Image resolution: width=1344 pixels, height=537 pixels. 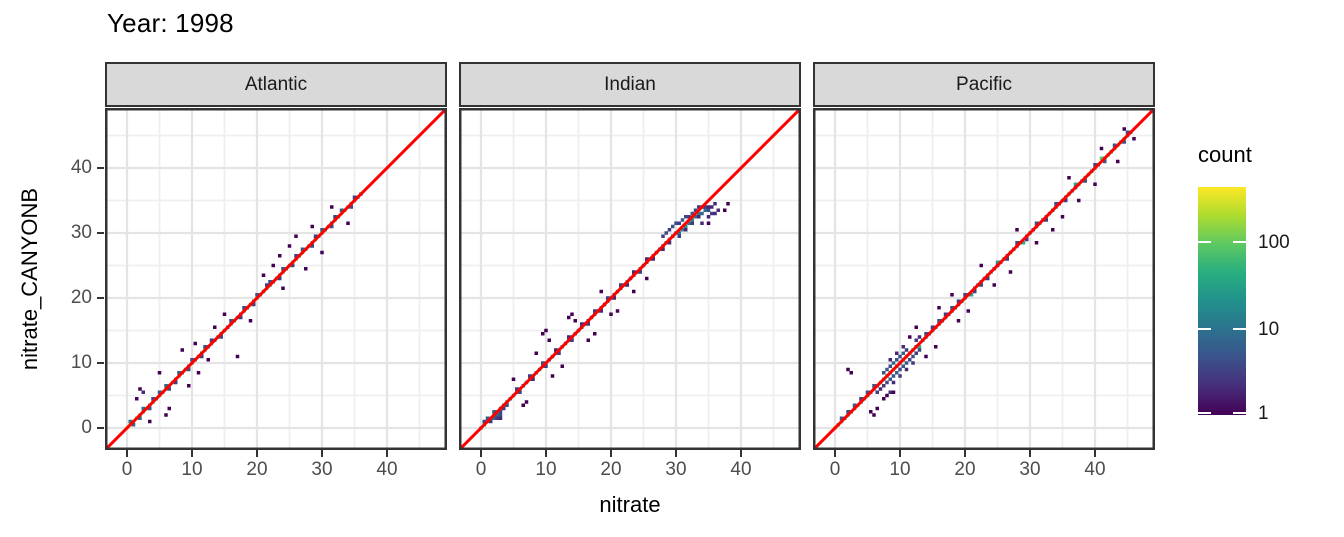 What do you see at coordinates (81, 362) in the screenshot?
I see `y-tick-label: 10` at bounding box center [81, 362].